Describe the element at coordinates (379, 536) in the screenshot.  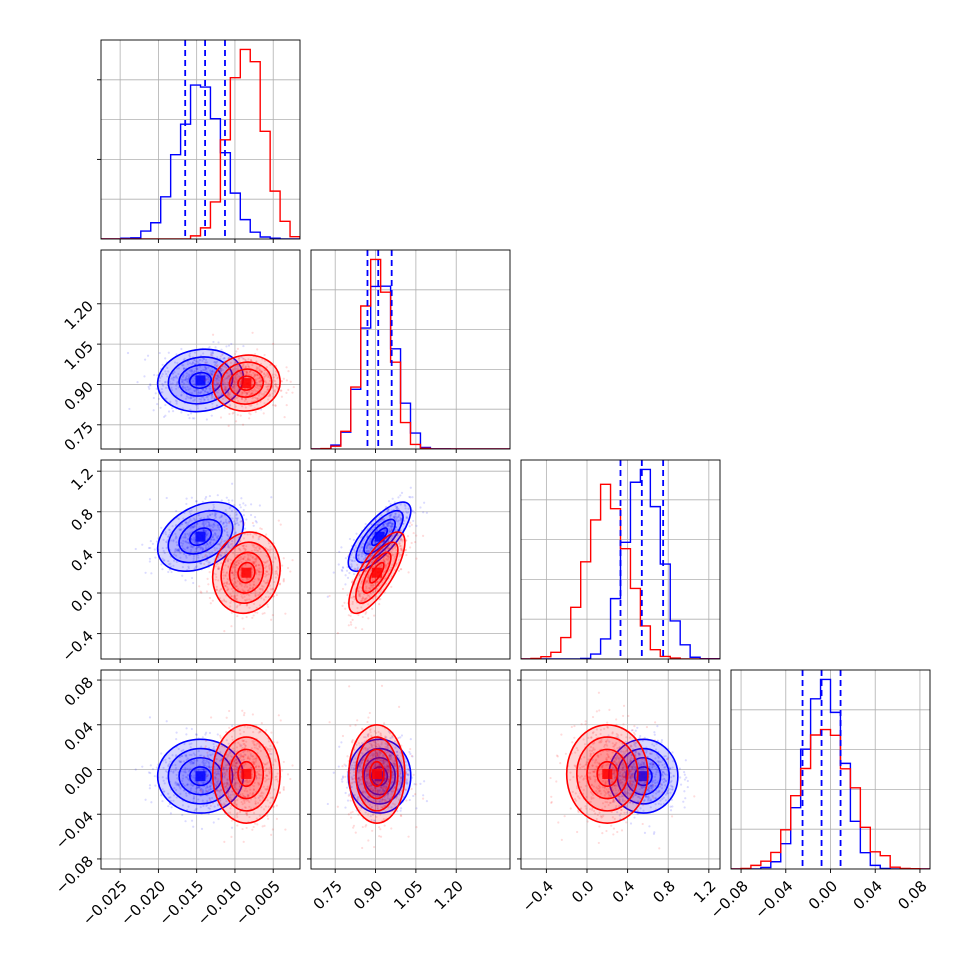
I see `contour-line` at that location.